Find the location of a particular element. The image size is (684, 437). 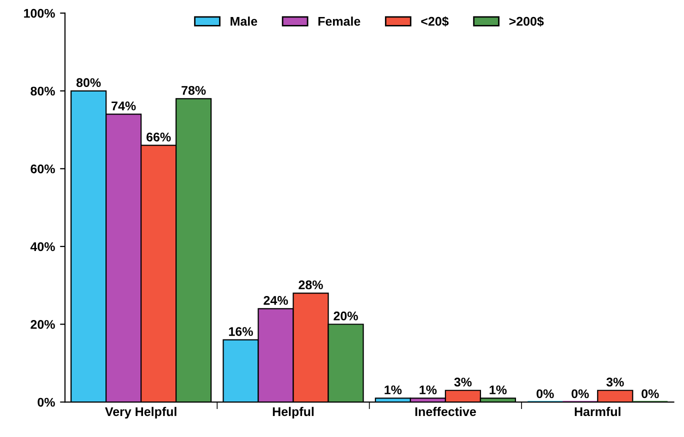

x-tick-label: Harmful is located at coordinates (597, 411).